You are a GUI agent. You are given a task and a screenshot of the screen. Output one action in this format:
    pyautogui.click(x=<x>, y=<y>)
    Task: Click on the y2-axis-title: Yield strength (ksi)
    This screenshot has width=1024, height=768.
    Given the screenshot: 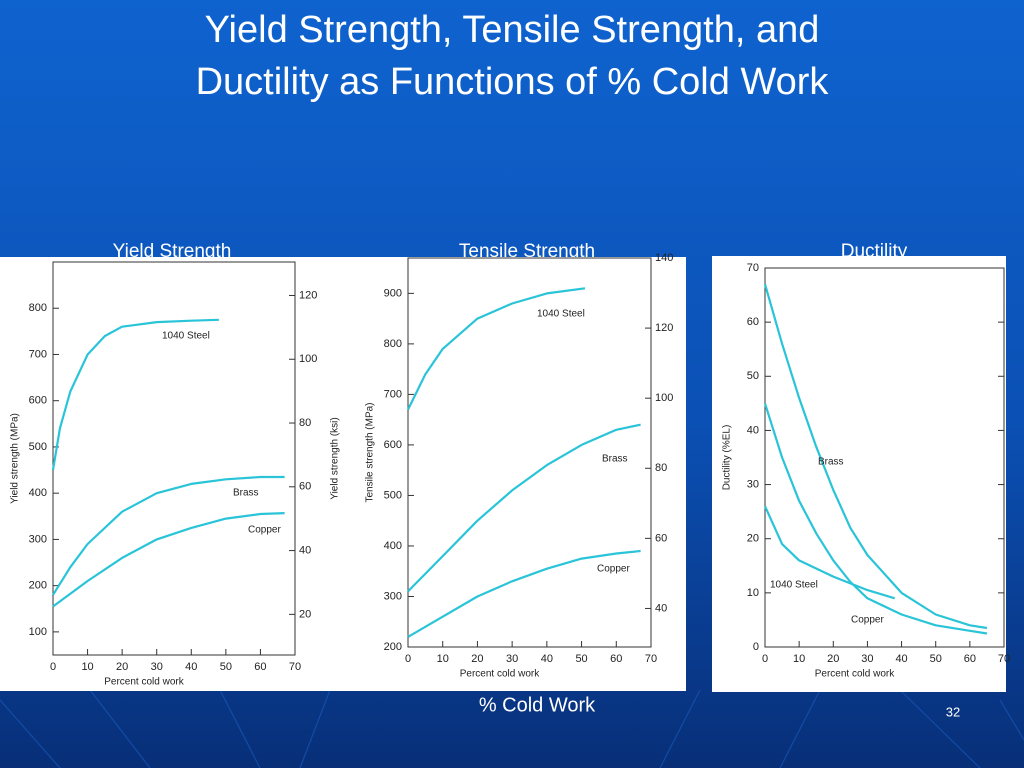 What is the action you would take?
    pyautogui.click(x=335, y=458)
    